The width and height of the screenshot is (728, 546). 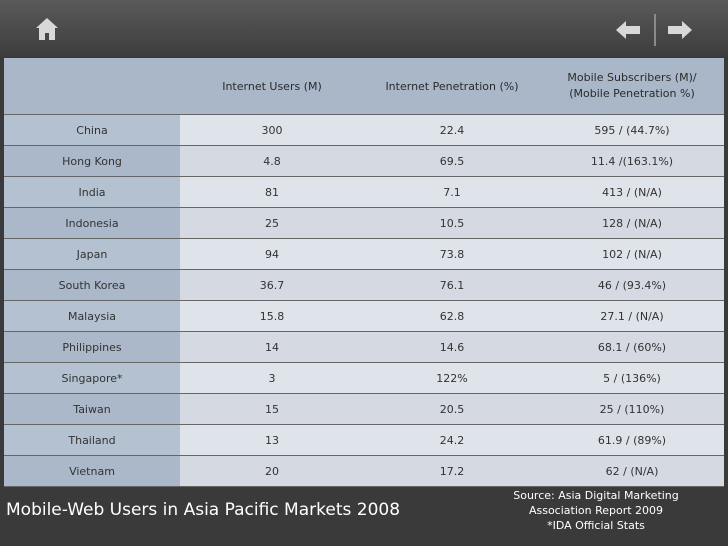 I want to click on table-row: China 300 22.4 595 / (44.7%), so click(x=364, y=130).